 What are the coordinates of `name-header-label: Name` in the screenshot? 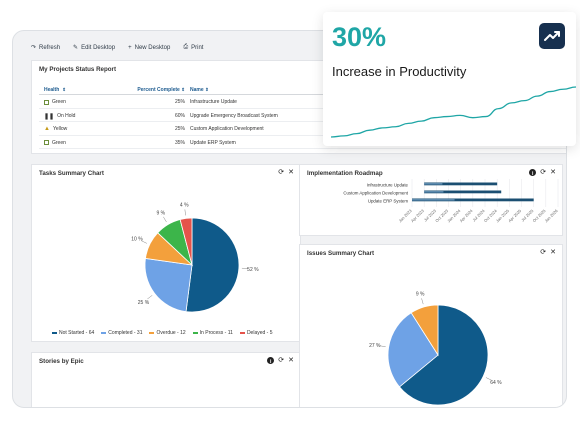 It's located at (197, 90).